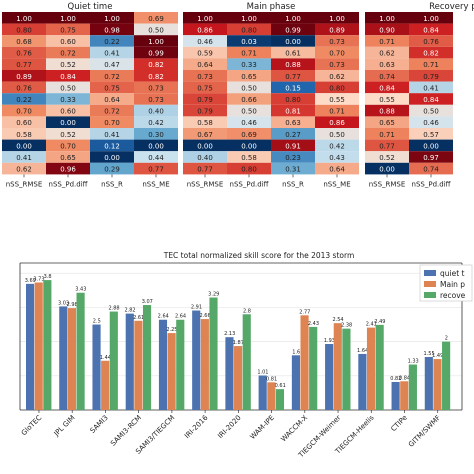 This screenshot has width=474, height=474. What do you see at coordinates (337, 123) in the screenshot?
I see `heatmap-cell-label: 0.86` at bounding box center [337, 123].